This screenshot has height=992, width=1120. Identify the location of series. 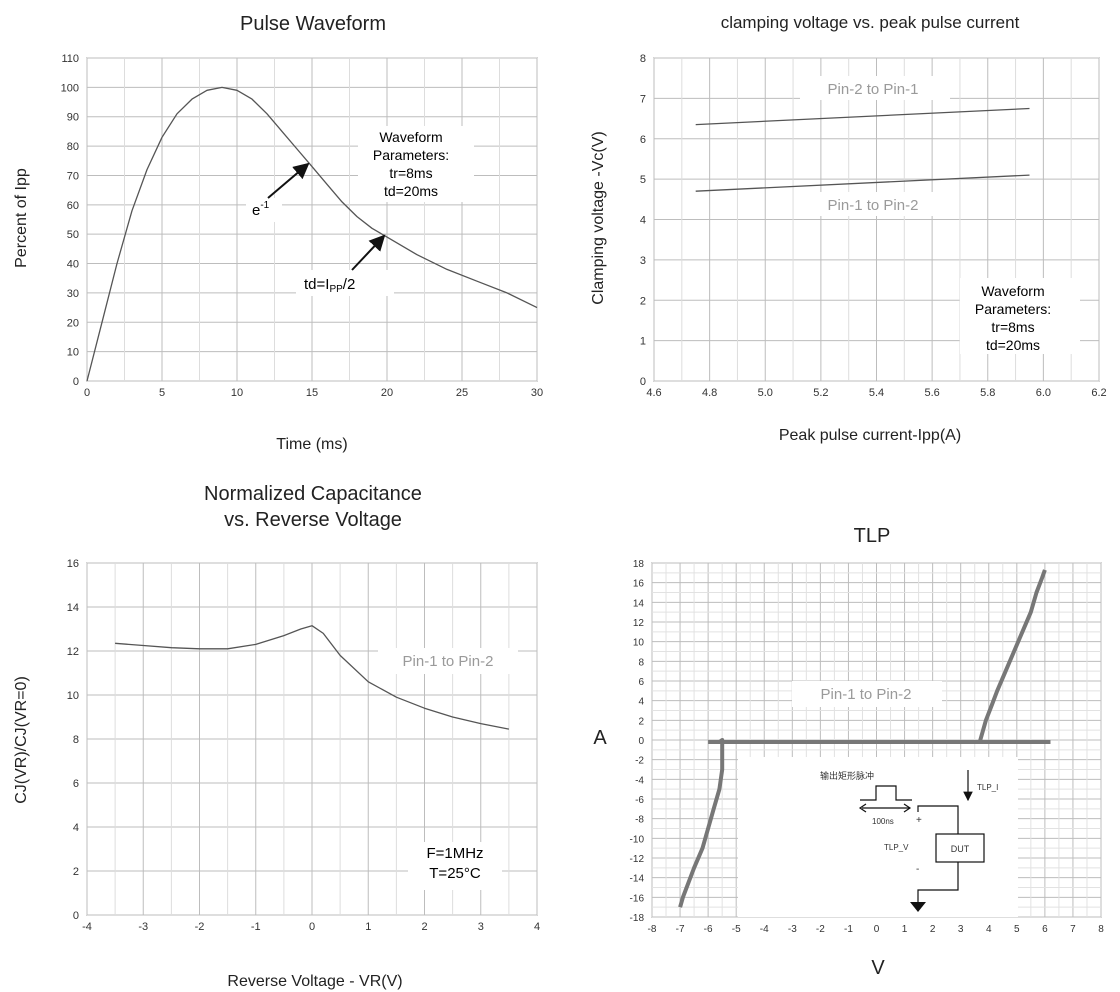
(312, 677).